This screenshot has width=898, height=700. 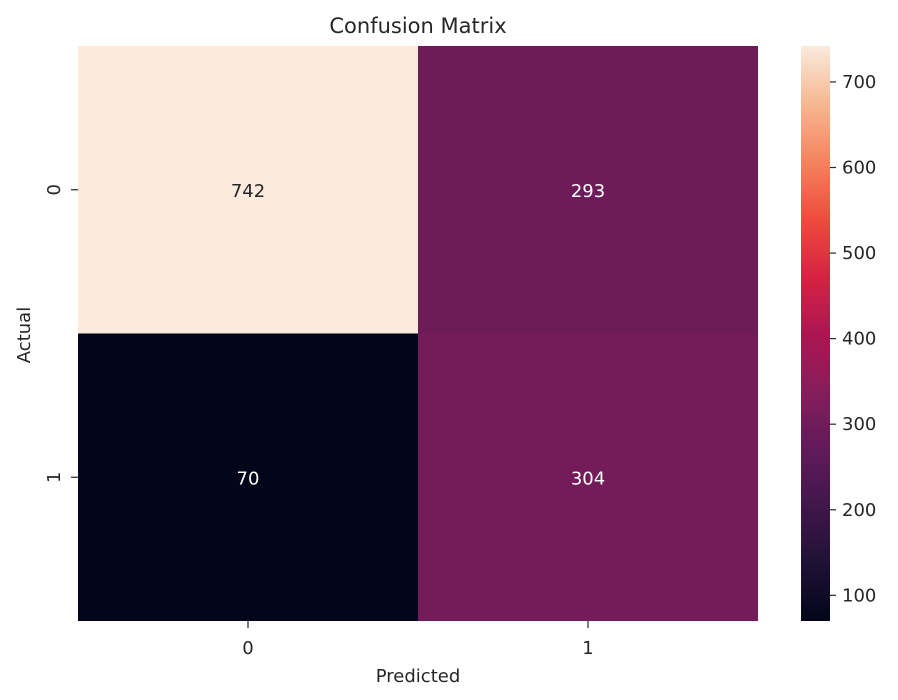 What do you see at coordinates (418, 676) in the screenshot?
I see `x-axis-label: Predicted` at bounding box center [418, 676].